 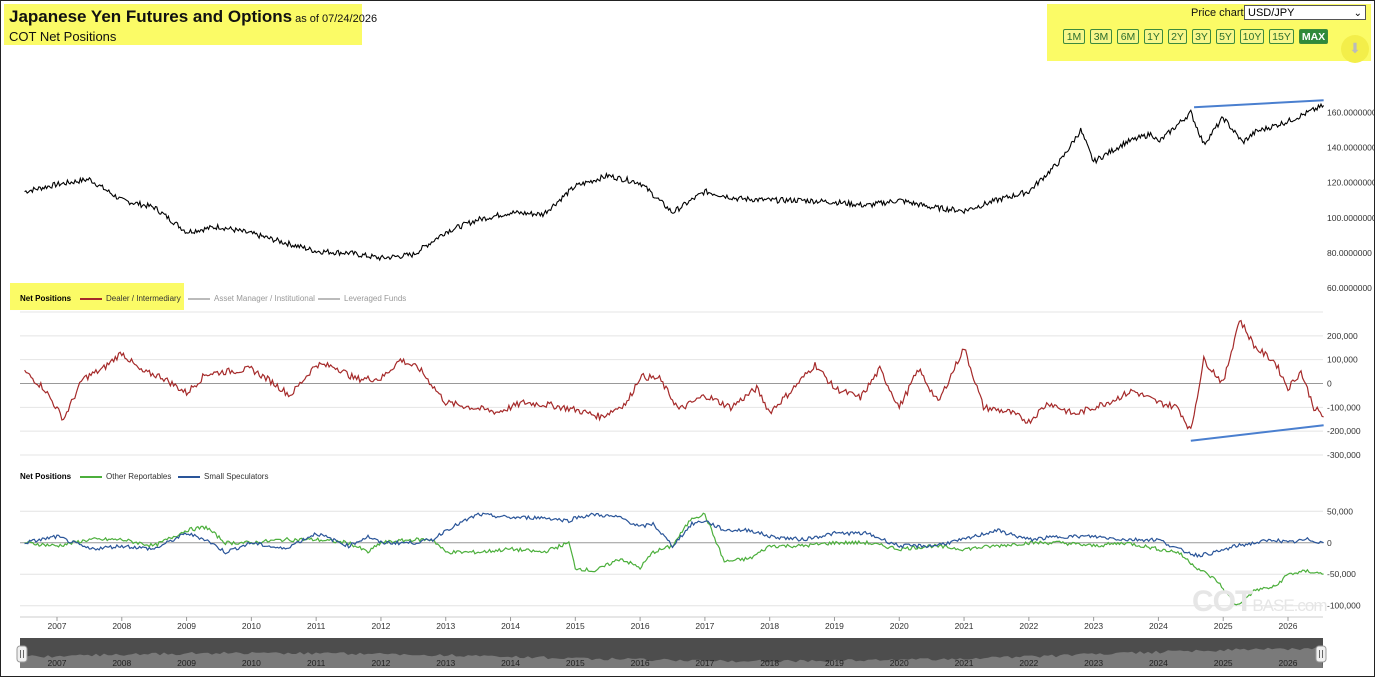 I want to click on legend-label: Leveraged Funds, so click(x=375, y=298).